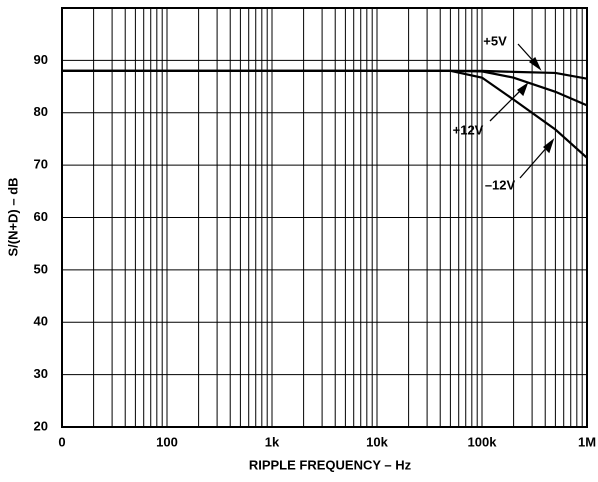 The image size is (598, 482). What do you see at coordinates (41, 373) in the screenshot?
I see `y-tick-label: 30` at bounding box center [41, 373].